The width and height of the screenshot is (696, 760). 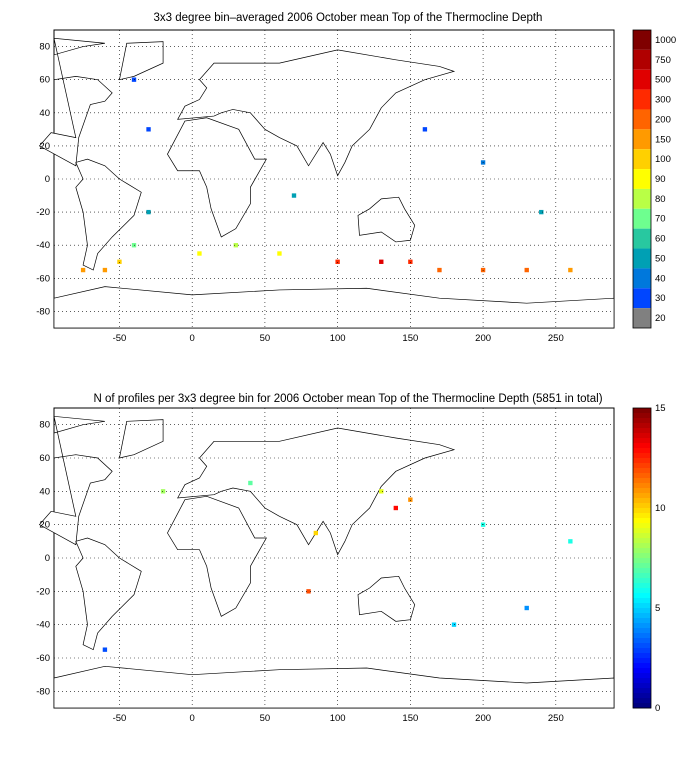 I want to click on x-tick-label: 0, so click(x=192, y=718).